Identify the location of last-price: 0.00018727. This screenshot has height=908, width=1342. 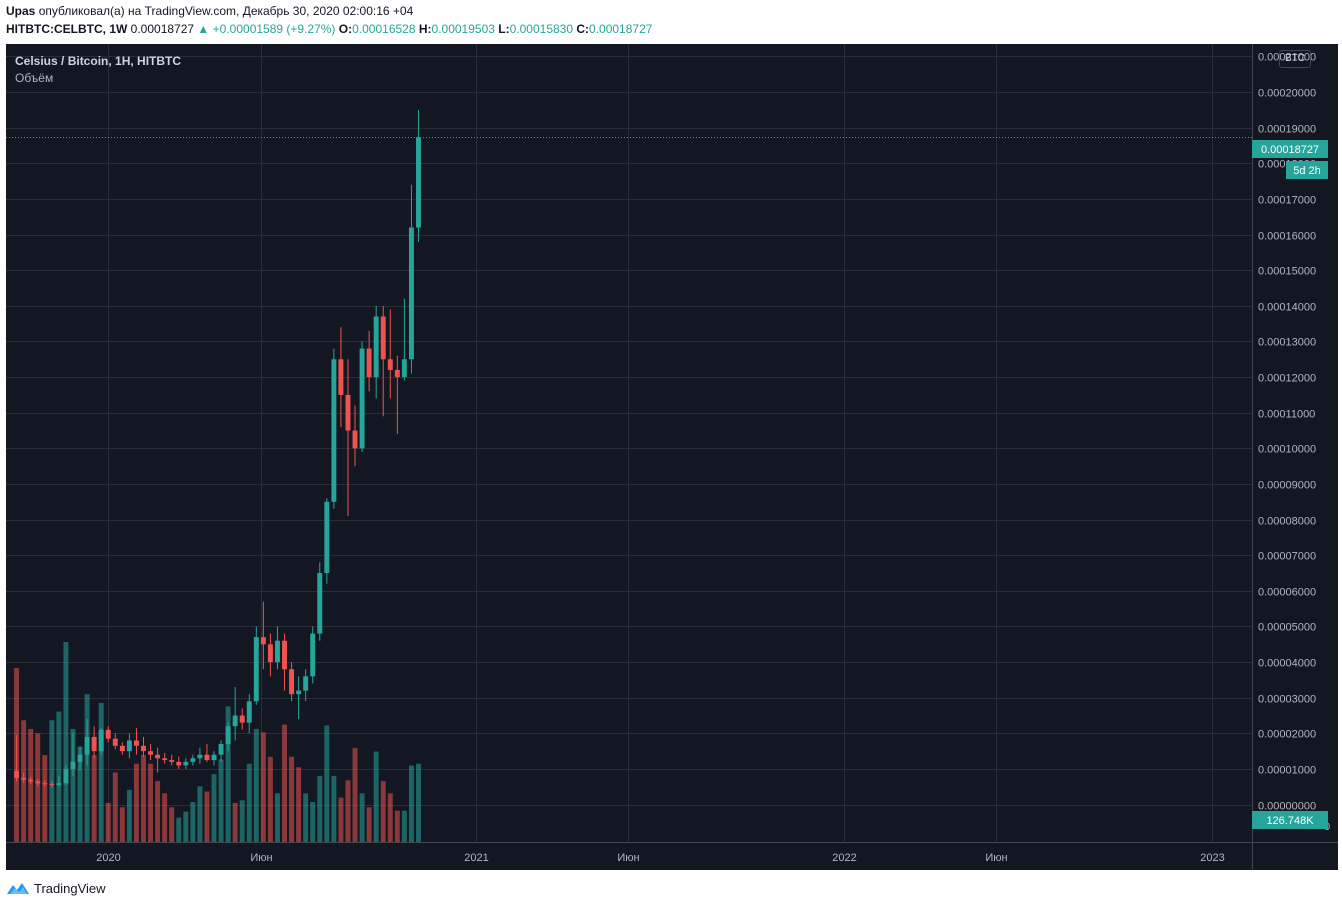
(162, 29).